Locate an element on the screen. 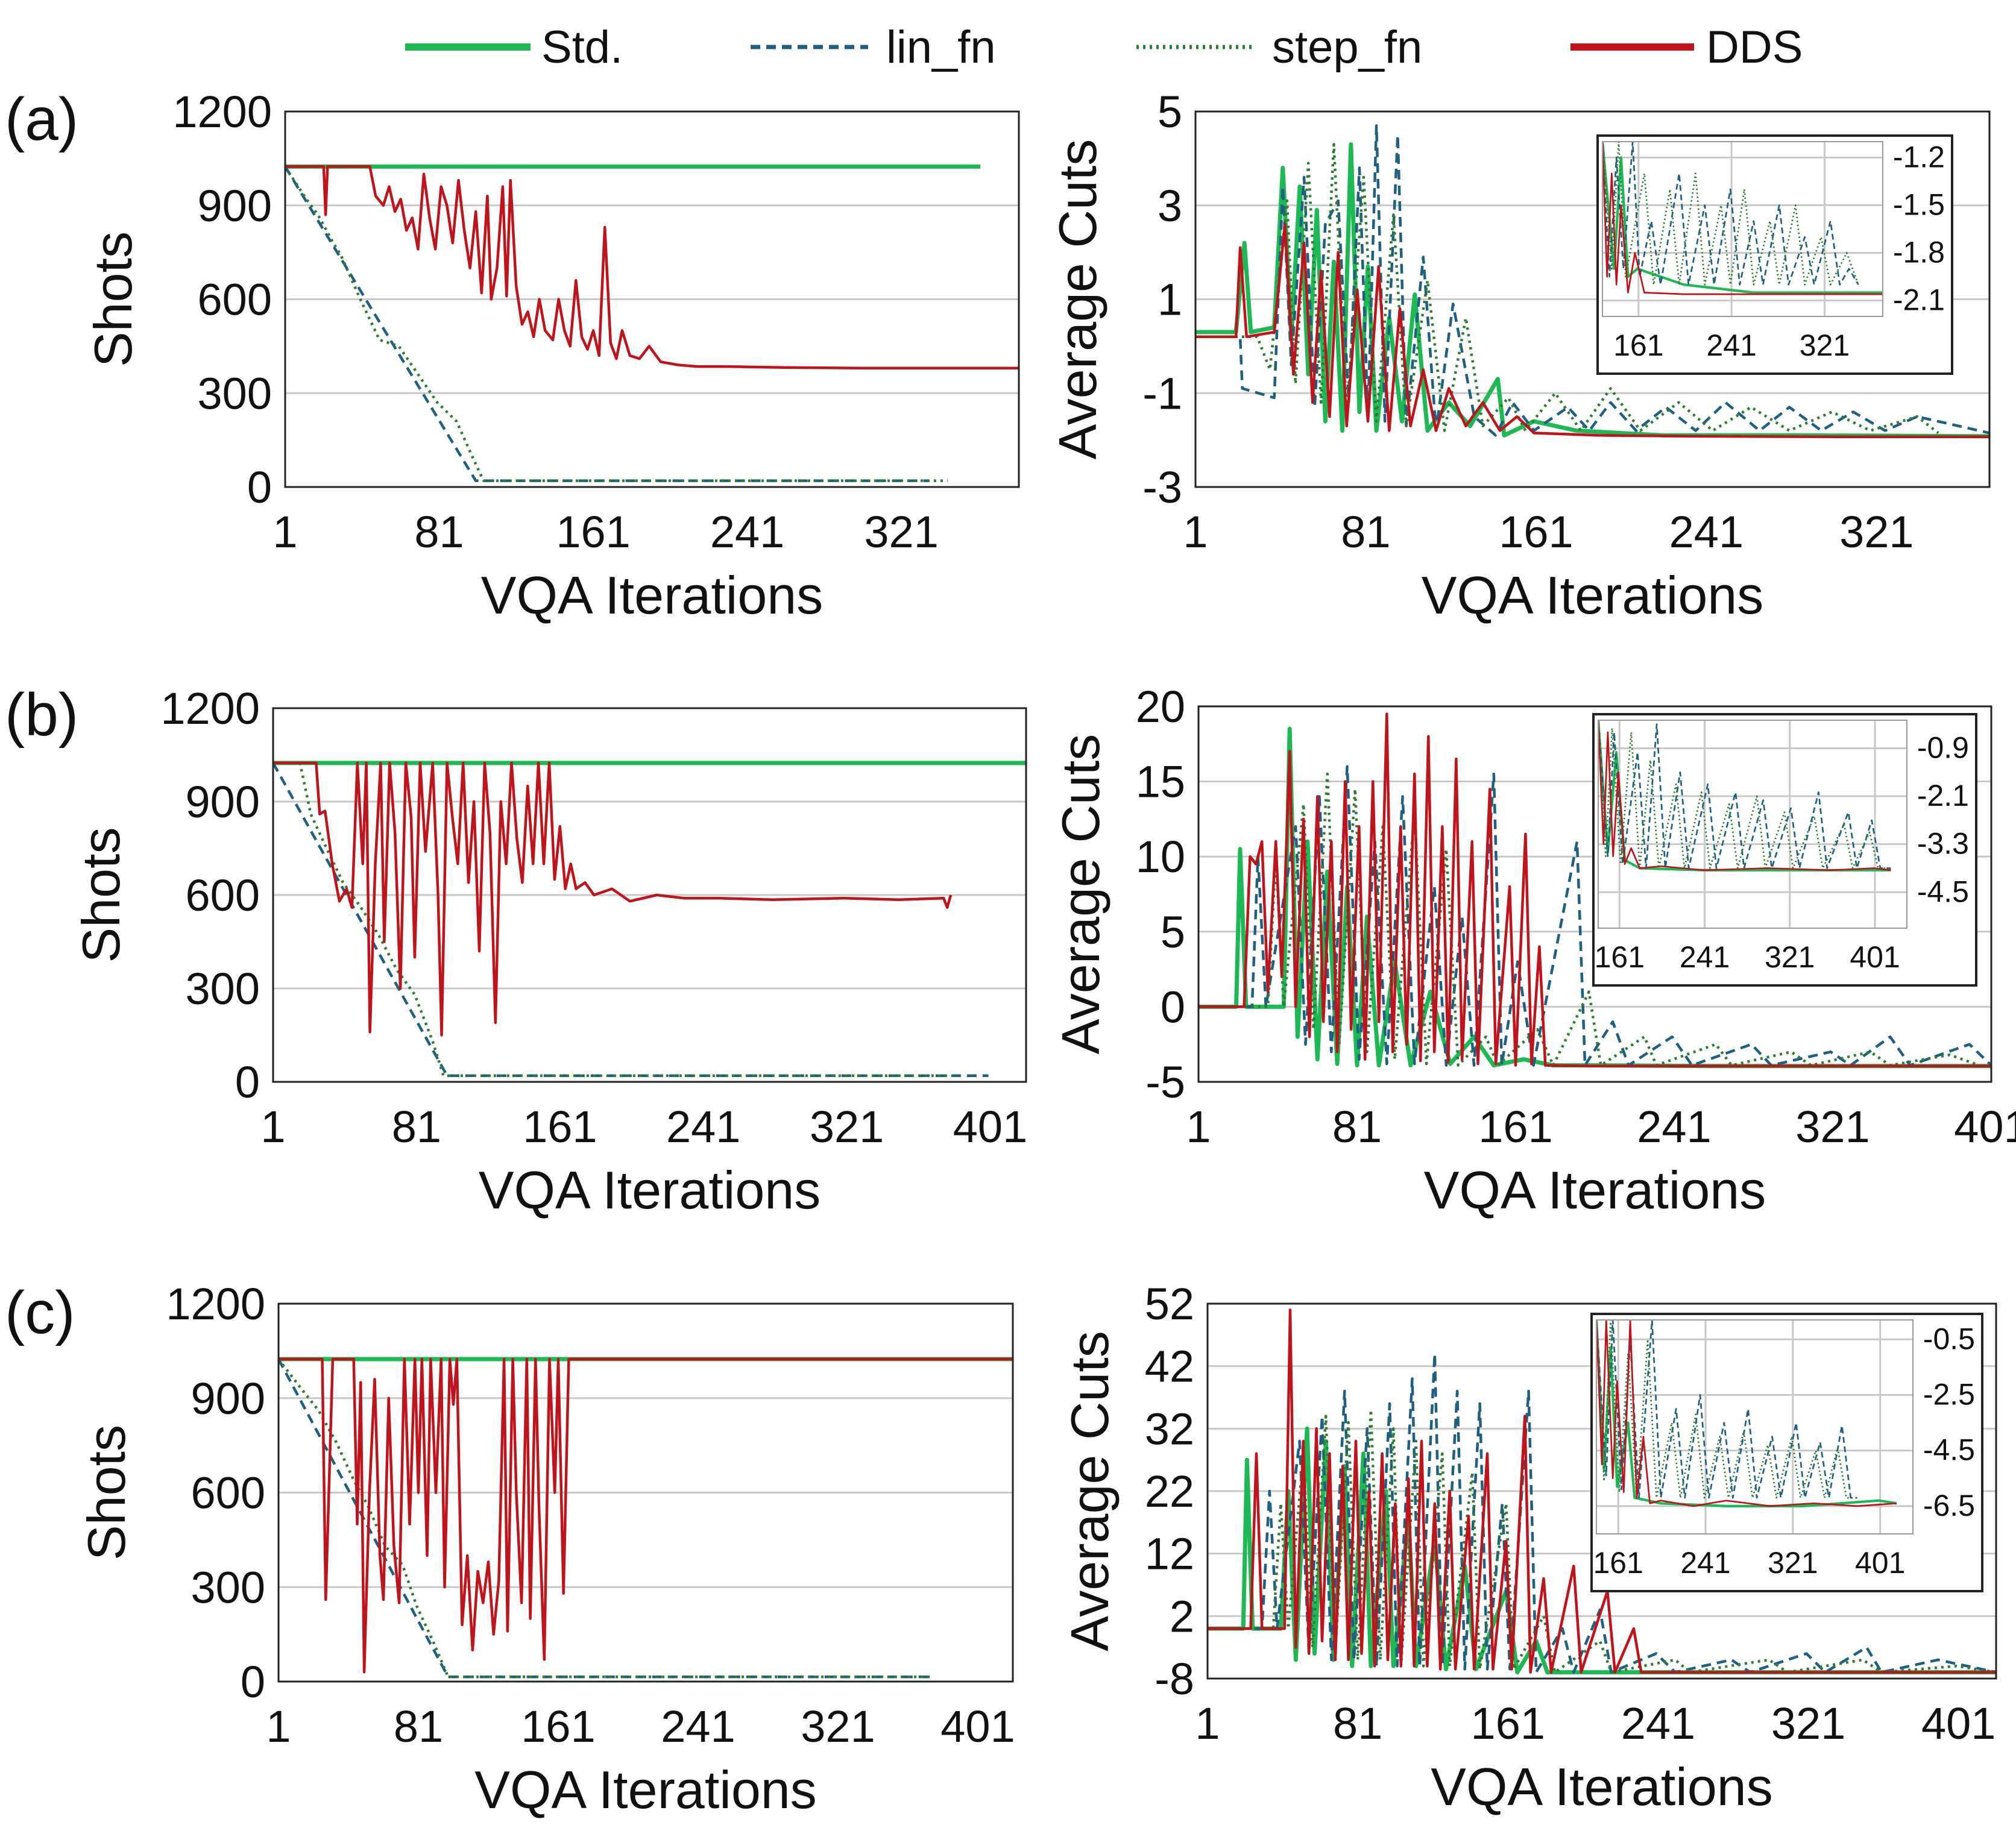 The height and width of the screenshot is (1825, 2016). panel-label-c: (c) is located at coordinates (40, 1312).